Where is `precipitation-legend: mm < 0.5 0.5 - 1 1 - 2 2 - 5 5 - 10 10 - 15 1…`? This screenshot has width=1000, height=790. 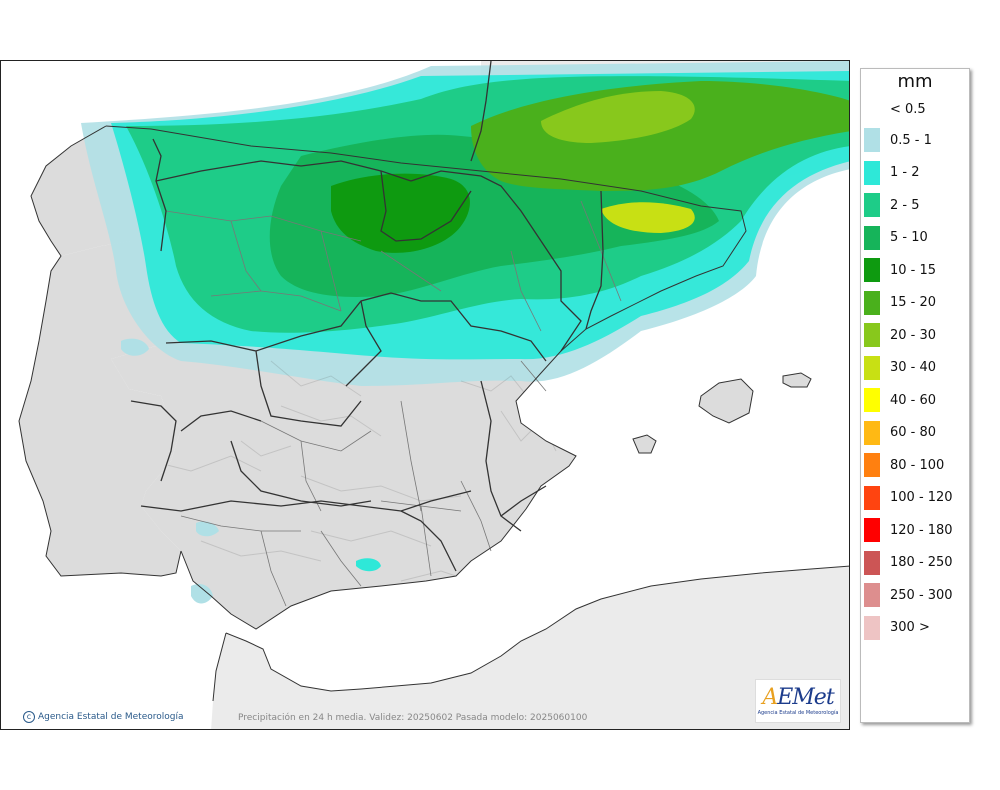 precipitation-legend: mm < 0.5 0.5 - 1 1 - 2 2 - 5 5 - 10 10 - 15 1… is located at coordinates (915, 395).